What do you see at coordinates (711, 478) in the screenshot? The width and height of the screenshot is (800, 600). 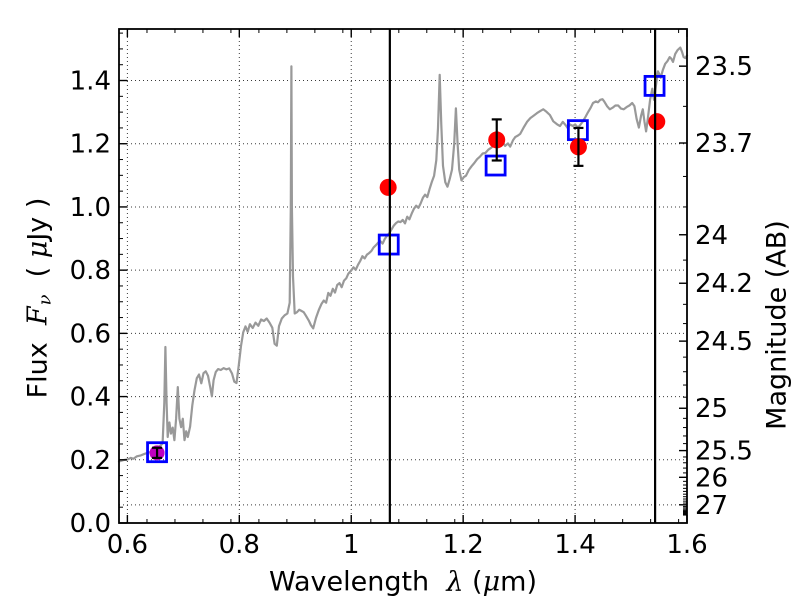 I see `y-right-tick-label: 26` at bounding box center [711, 478].